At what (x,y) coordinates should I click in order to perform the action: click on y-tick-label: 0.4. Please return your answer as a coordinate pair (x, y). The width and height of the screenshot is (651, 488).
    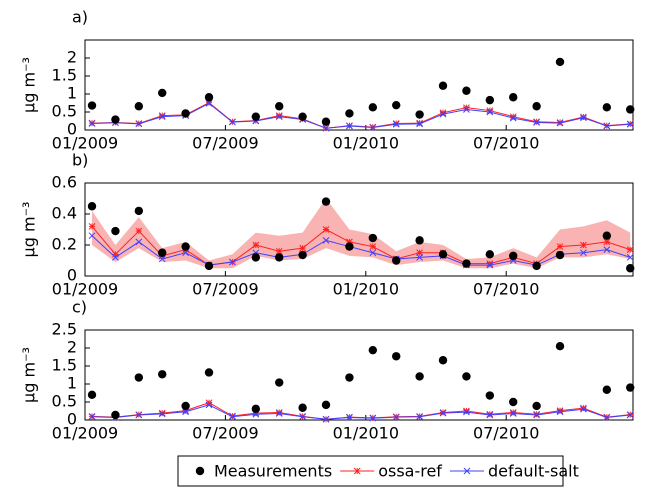
    Looking at the image, I should click on (64, 213).